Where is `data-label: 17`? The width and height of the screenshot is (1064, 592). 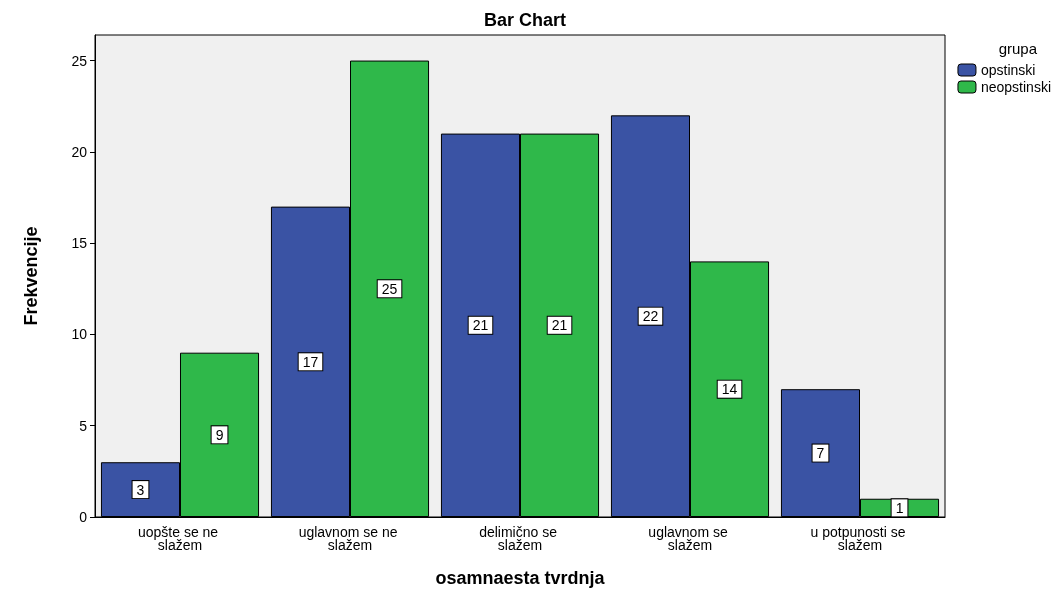
data-label: 17 is located at coordinates (310, 361).